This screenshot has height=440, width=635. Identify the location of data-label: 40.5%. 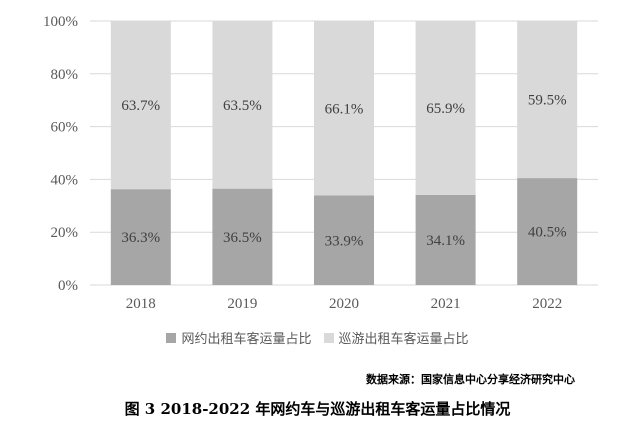
(547, 233).